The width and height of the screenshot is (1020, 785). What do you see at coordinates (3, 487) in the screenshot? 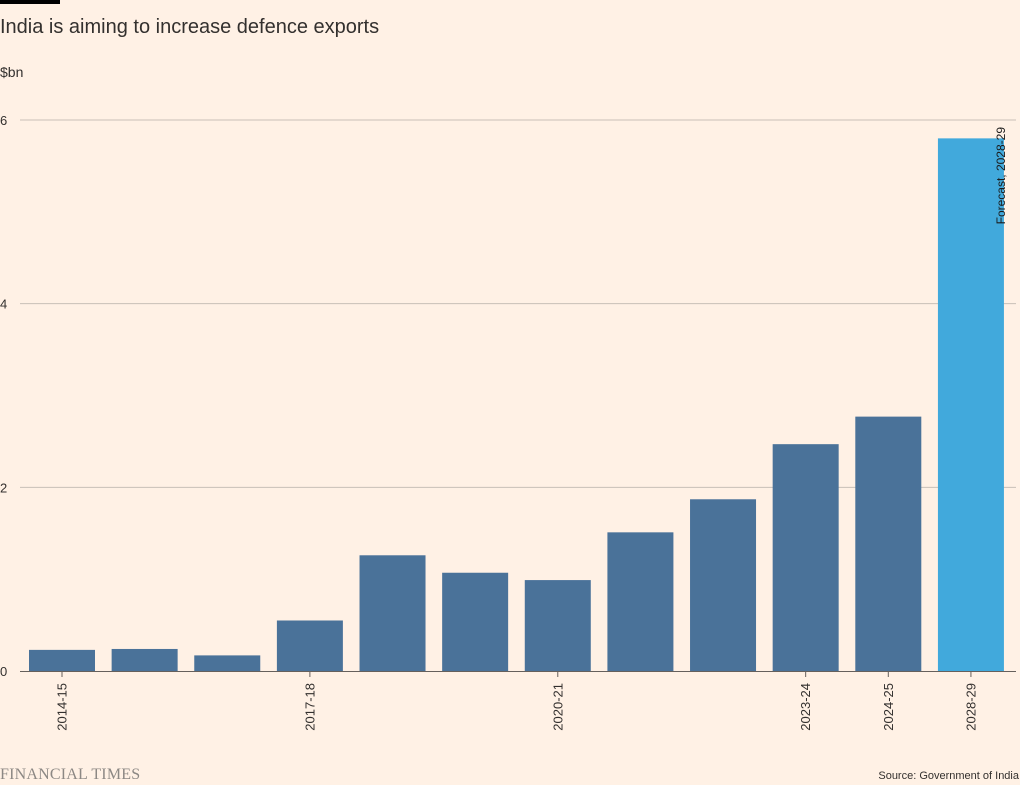
I see `y-tick-label: 2` at bounding box center [3, 487].